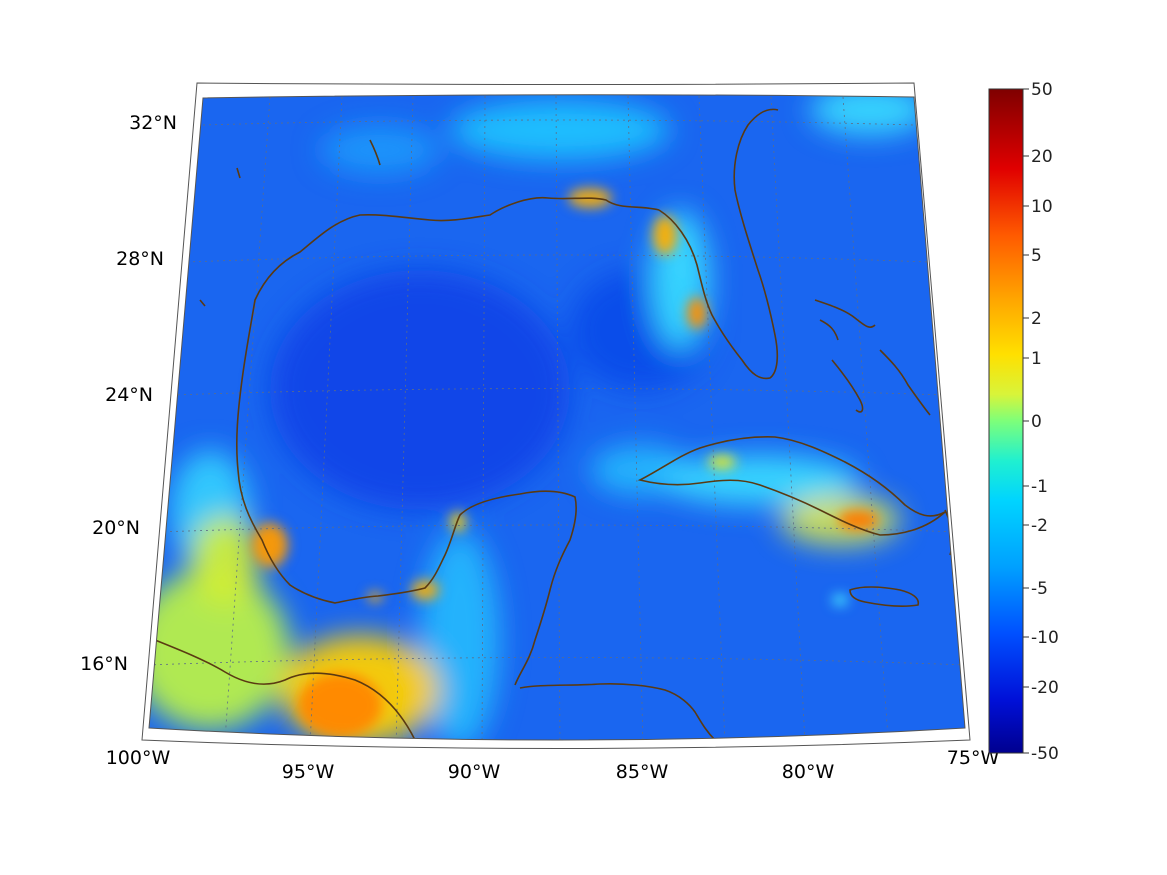 This screenshot has width=1167, height=875. I want to click on colorbar-tick-label: -1, so click(1039, 487).